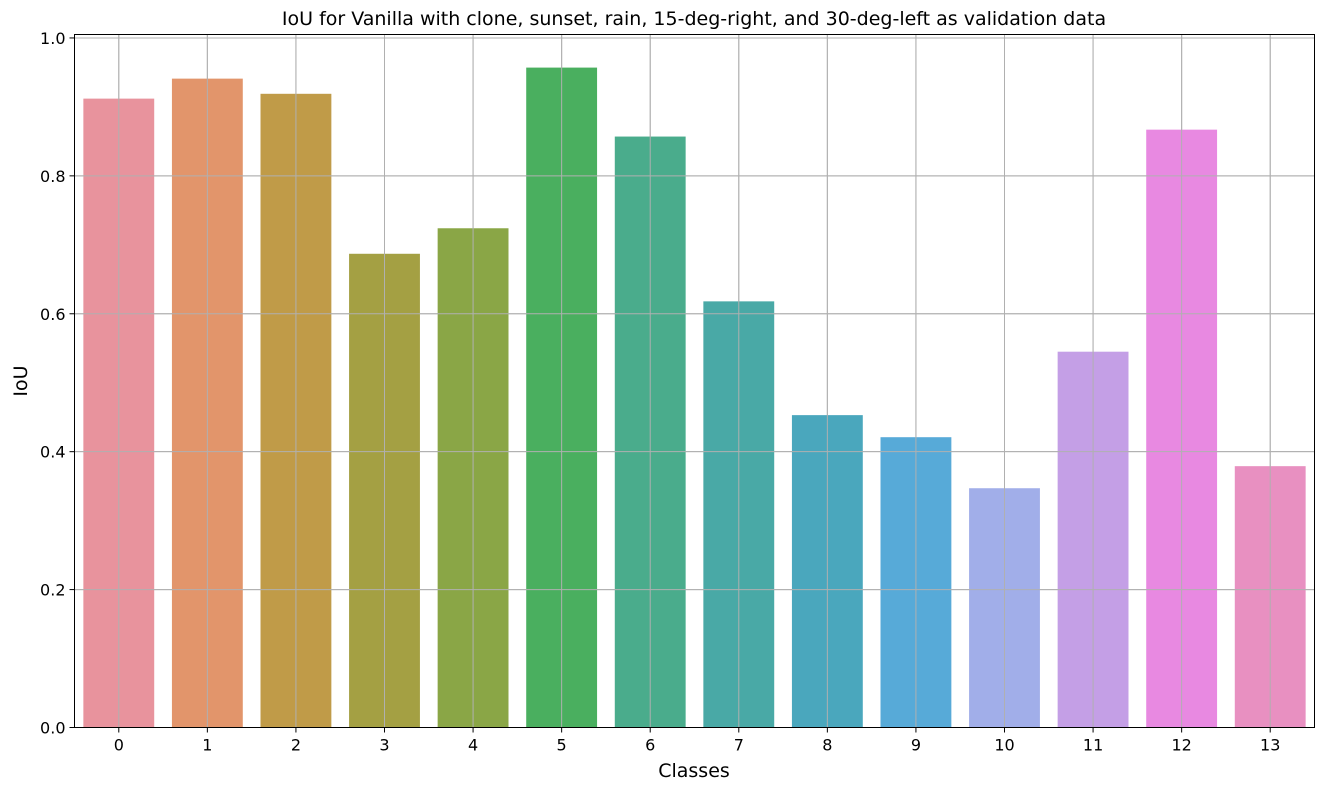 Image resolution: width=1324 pixels, height=790 pixels. I want to click on y-tick-label: 0.8, so click(52, 176).